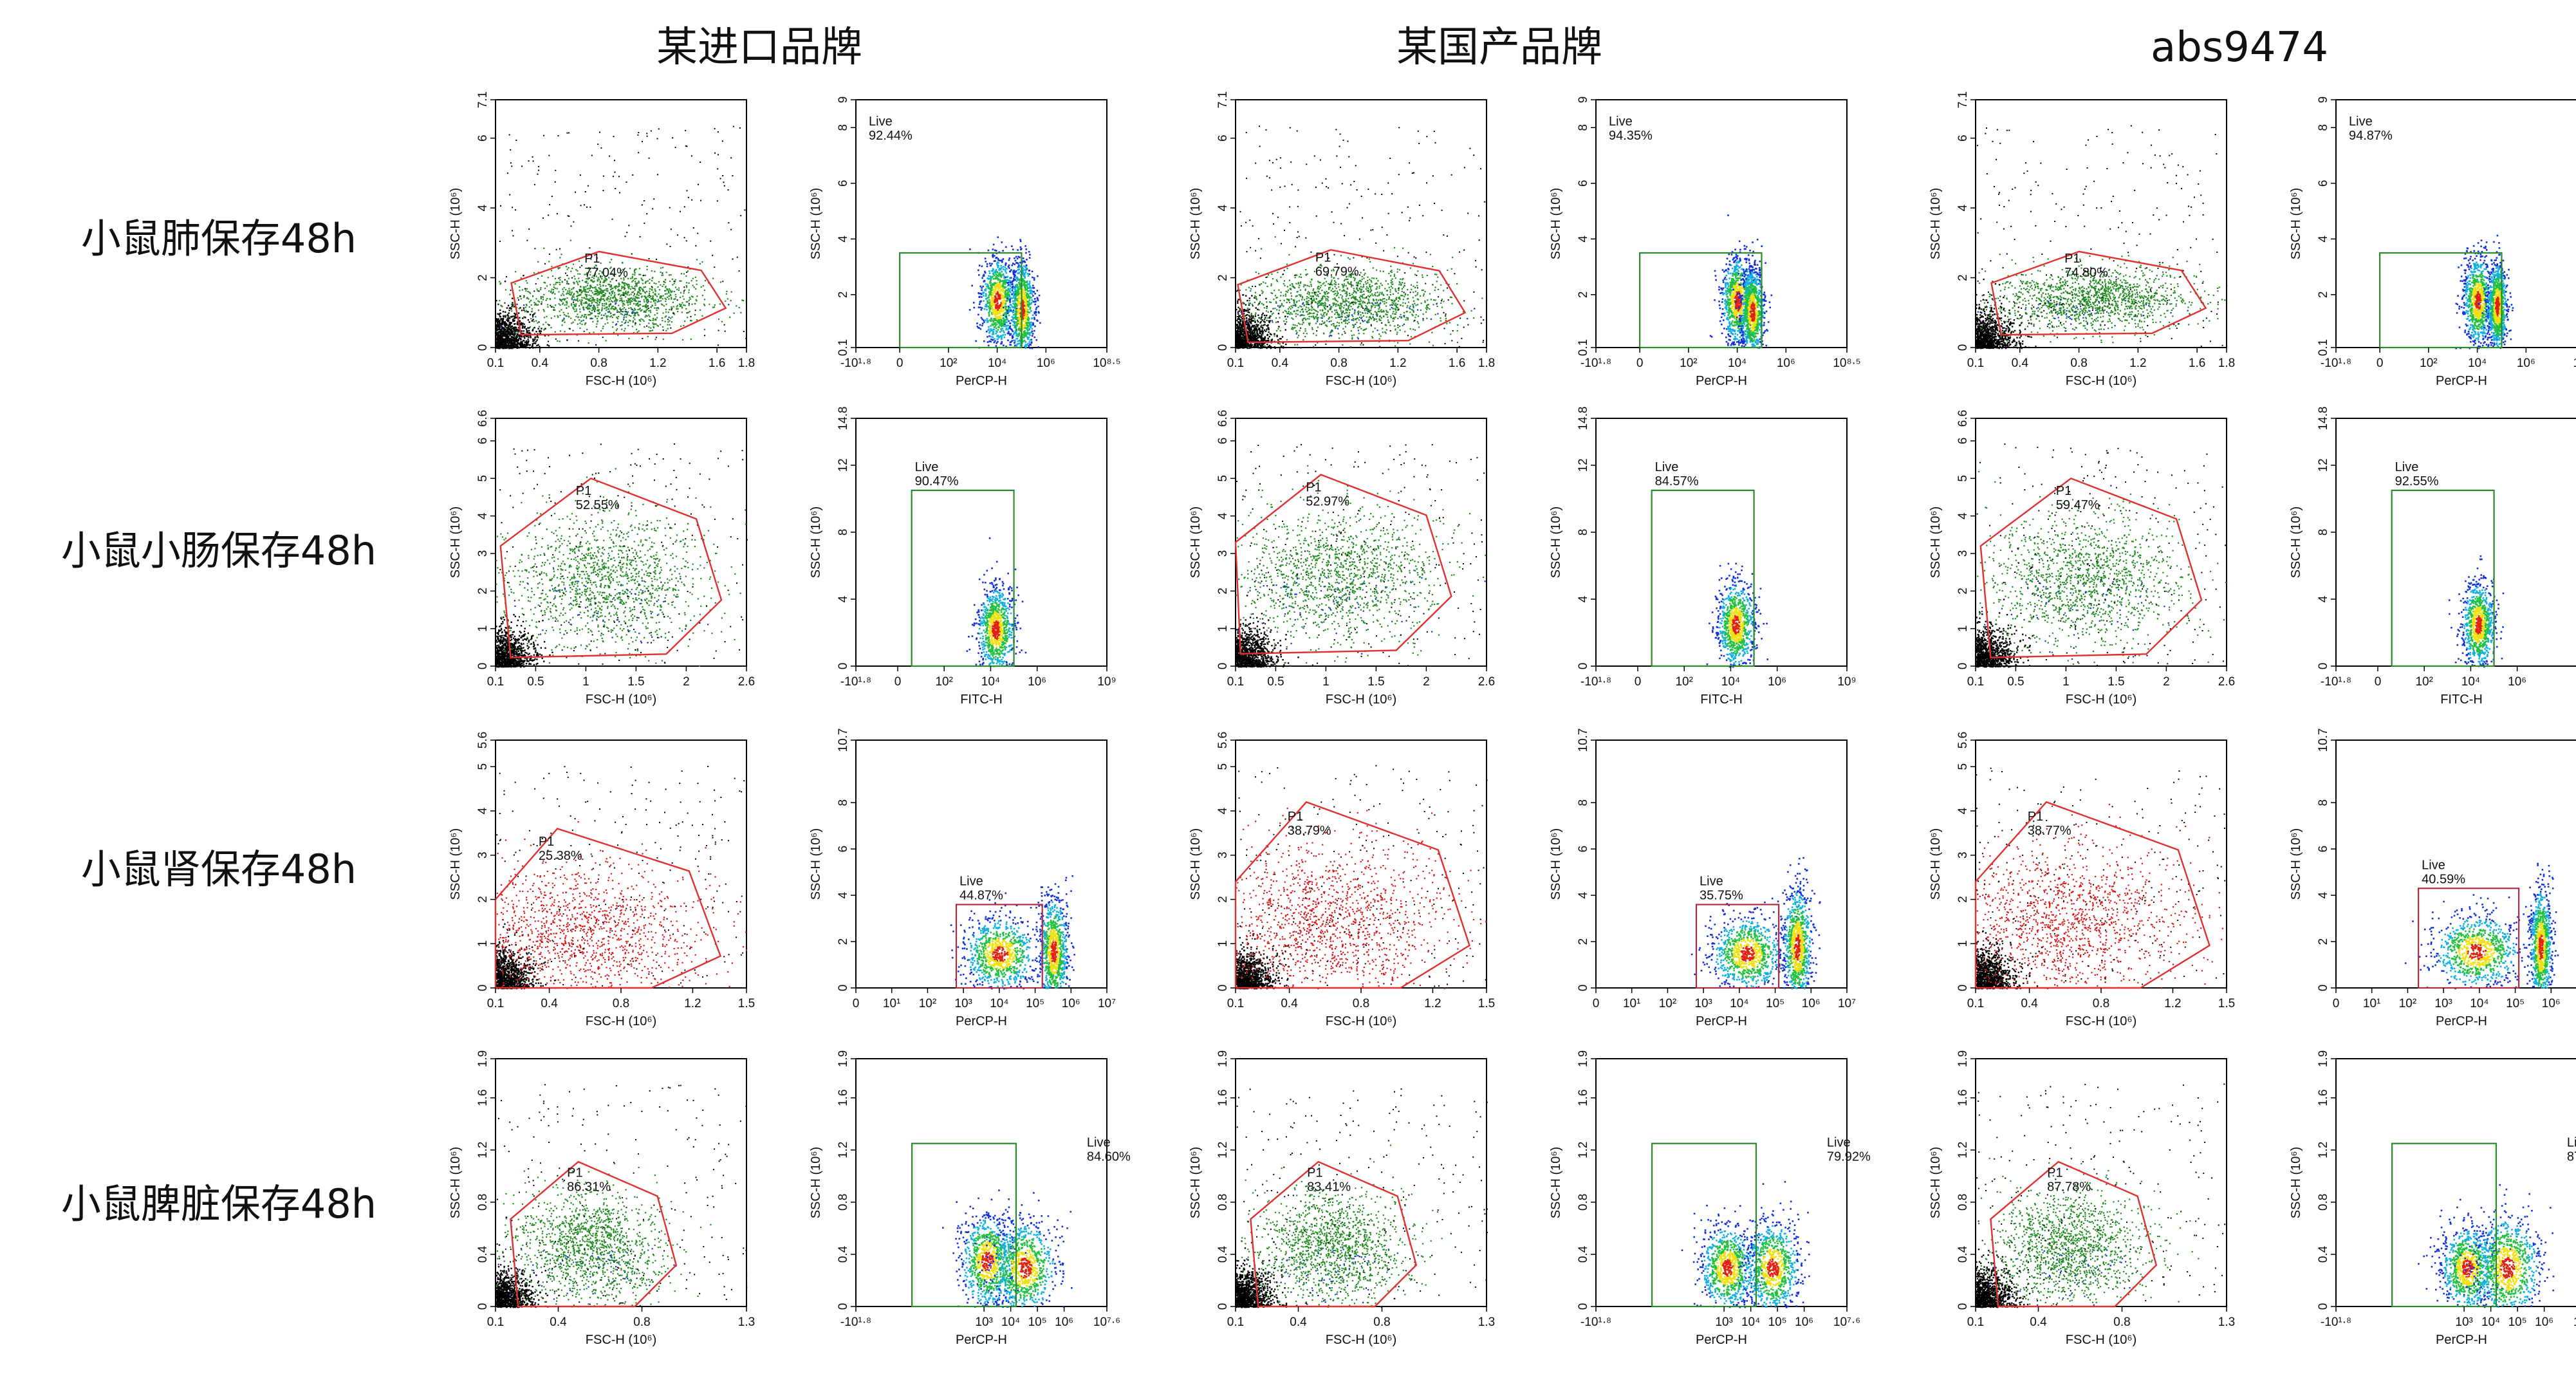  I want to click on y-tick-label: 6, so click(483, 138).